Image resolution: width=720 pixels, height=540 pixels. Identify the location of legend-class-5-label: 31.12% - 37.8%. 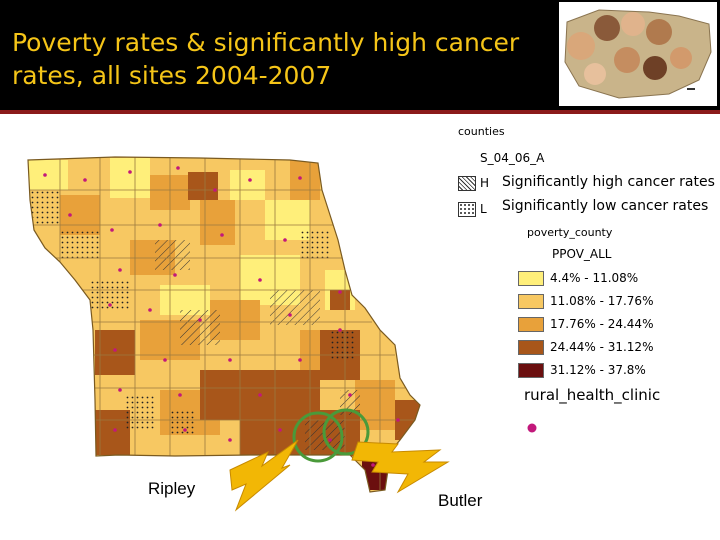
(598, 370).